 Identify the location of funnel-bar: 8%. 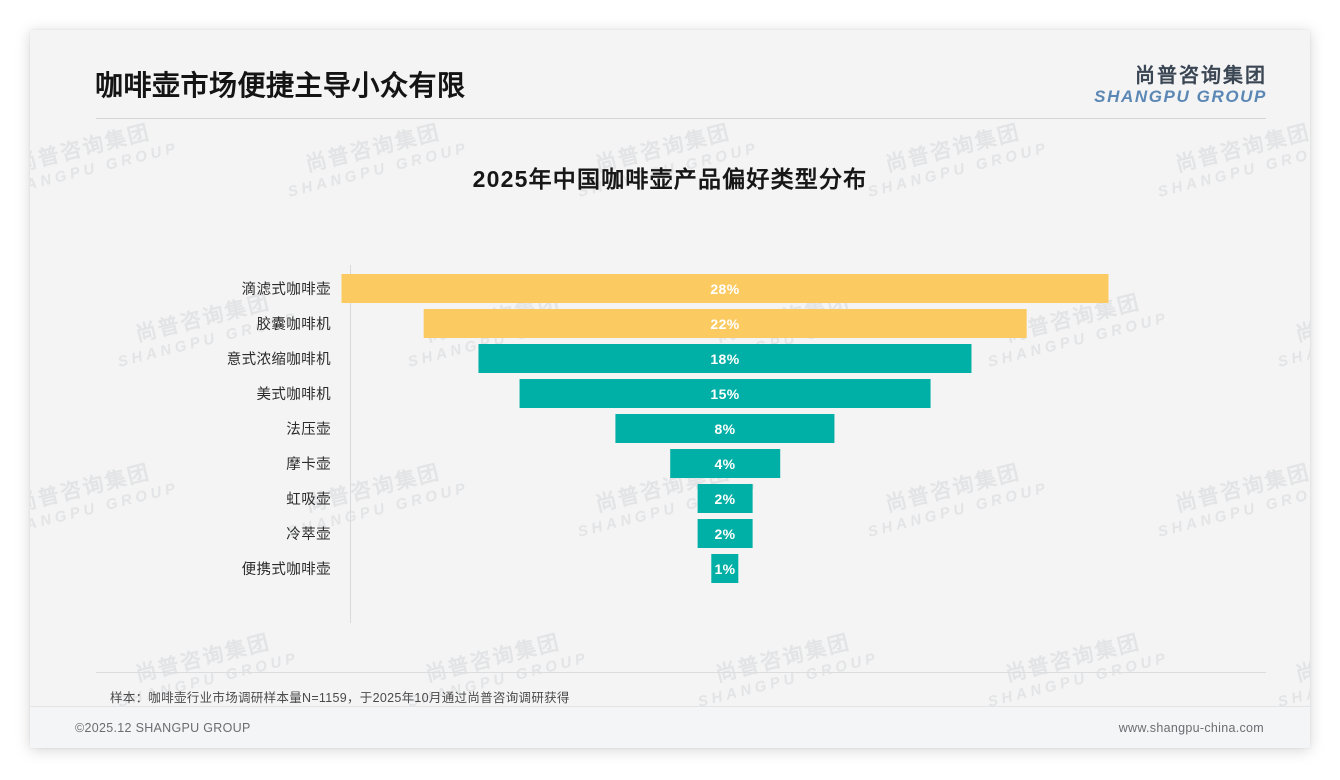
(725, 428).